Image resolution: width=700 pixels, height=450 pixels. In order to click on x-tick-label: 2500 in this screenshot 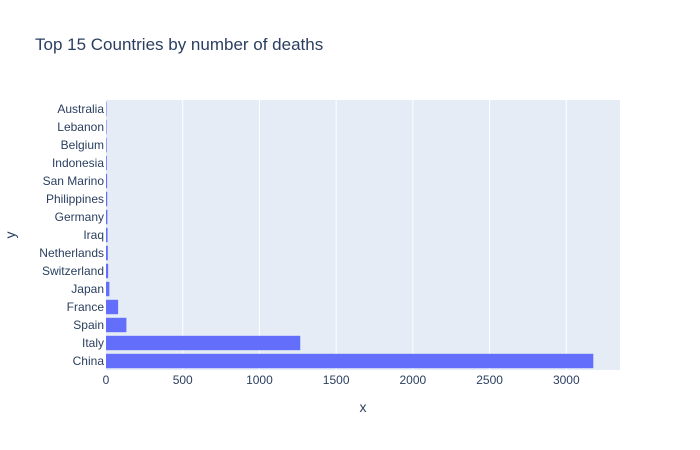, I will do `click(489, 380)`.